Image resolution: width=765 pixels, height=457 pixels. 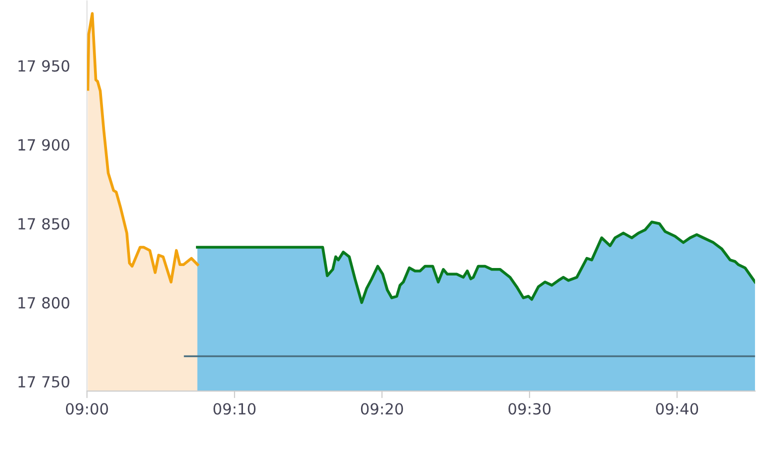 What do you see at coordinates (44, 224) in the screenshot?
I see `y-tick-label: 17 850` at bounding box center [44, 224].